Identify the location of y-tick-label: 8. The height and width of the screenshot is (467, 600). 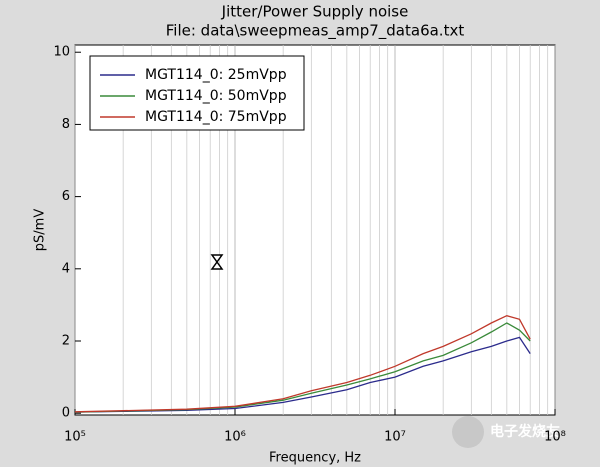
(66, 124).